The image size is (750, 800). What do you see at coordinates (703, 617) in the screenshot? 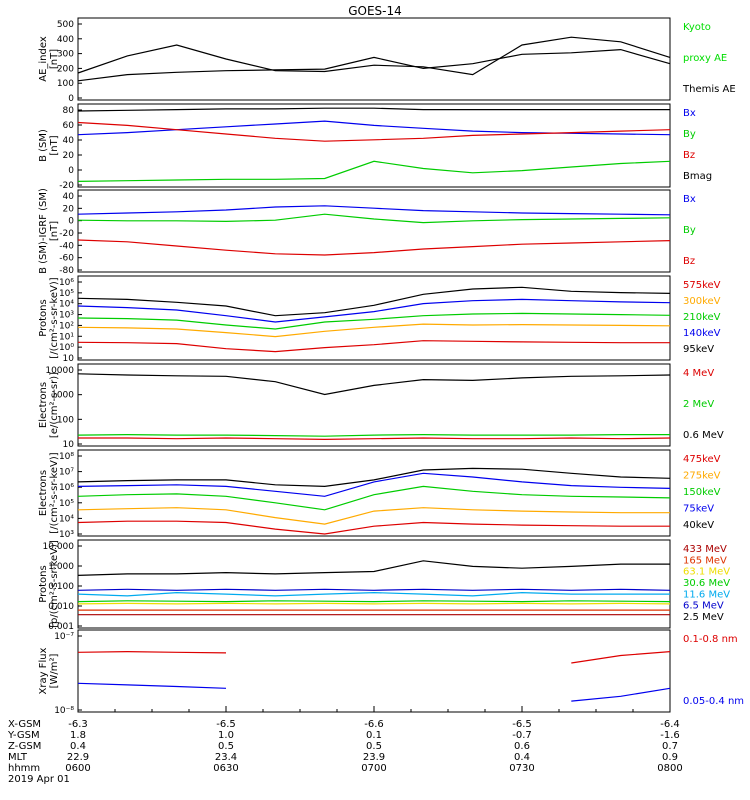
I see `legend-entry: 2.5 MeV` at bounding box center [703, 617].